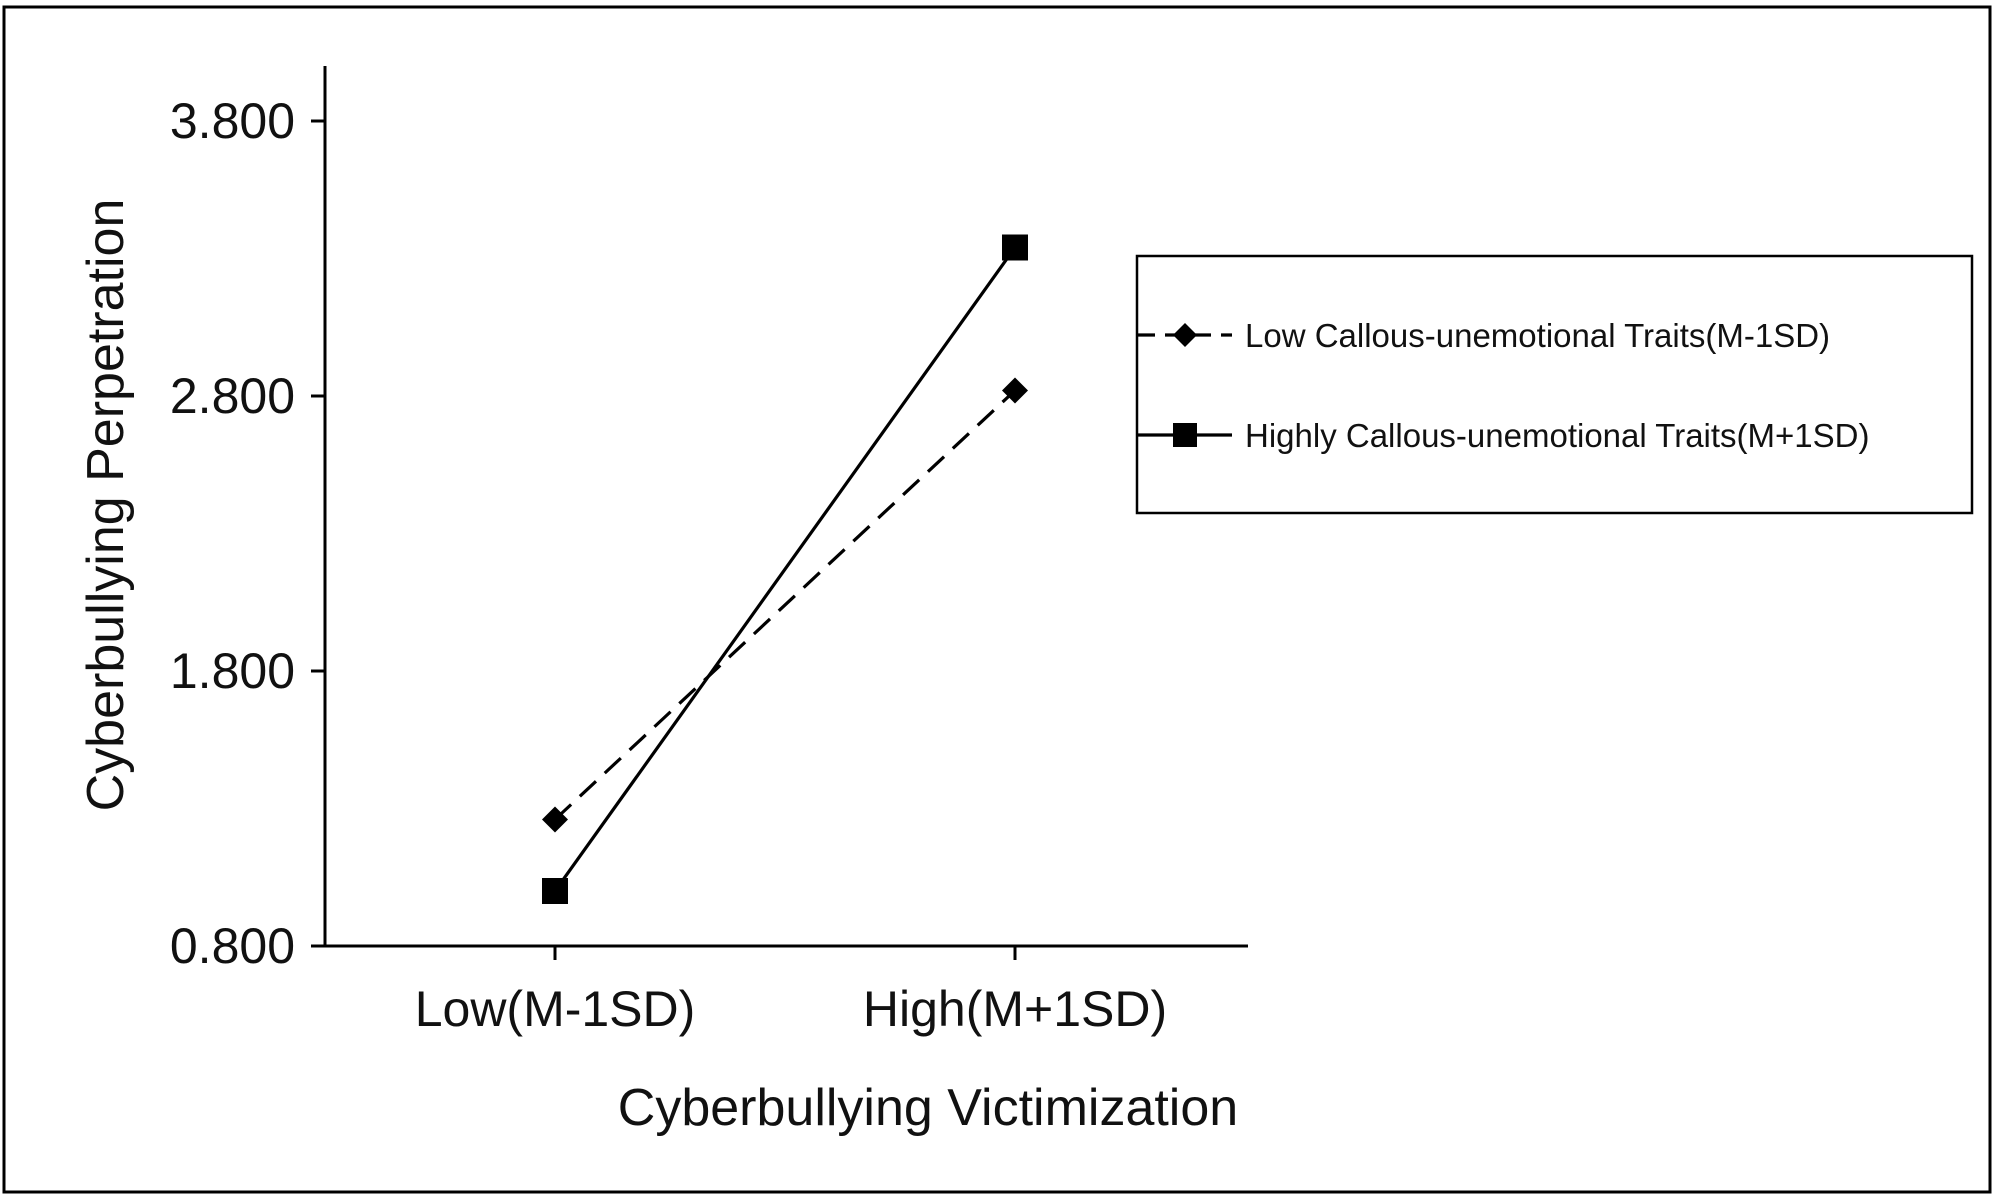 This screenshot has height=1199, width=1995. I want to click on x-axis-ticks: Low(M-1SD) High(M+1SD), so click(791, 991).